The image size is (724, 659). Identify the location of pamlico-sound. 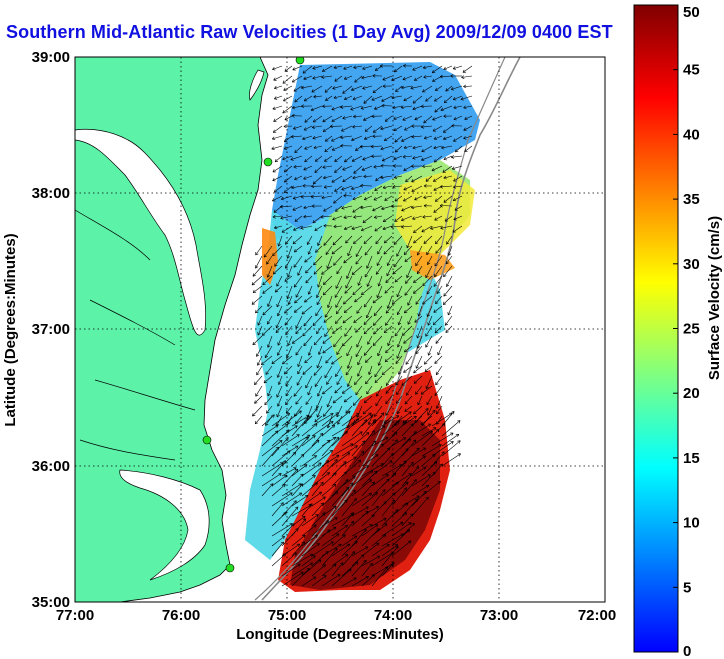
(164, 525).